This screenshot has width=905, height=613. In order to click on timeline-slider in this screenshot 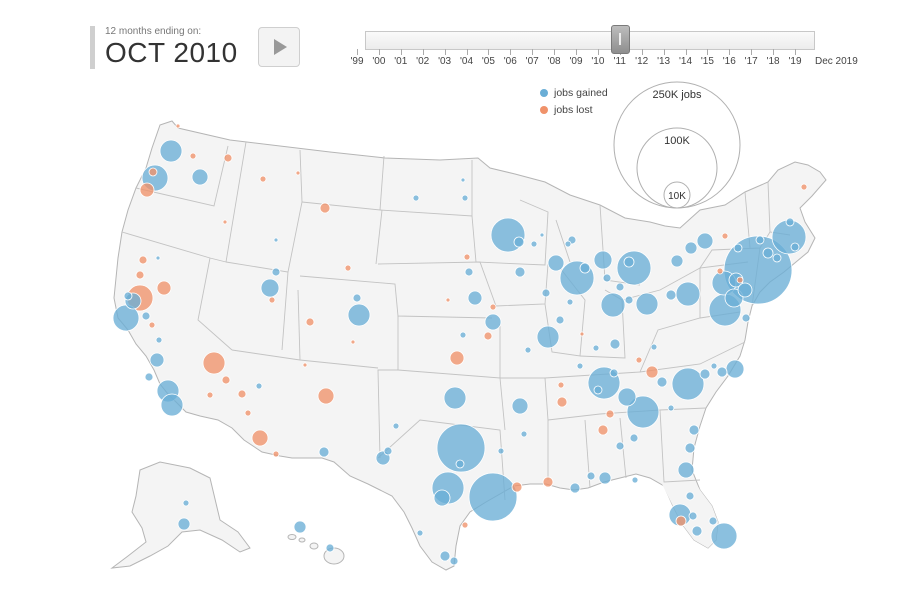, I will do `click(590, 40)`.